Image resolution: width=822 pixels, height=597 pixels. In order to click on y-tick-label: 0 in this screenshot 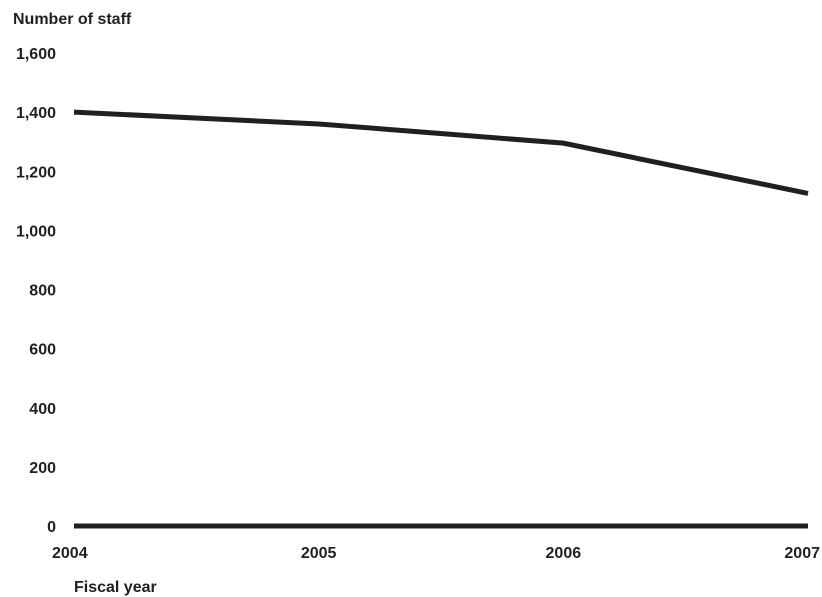, I will do `click(51, 527)`.